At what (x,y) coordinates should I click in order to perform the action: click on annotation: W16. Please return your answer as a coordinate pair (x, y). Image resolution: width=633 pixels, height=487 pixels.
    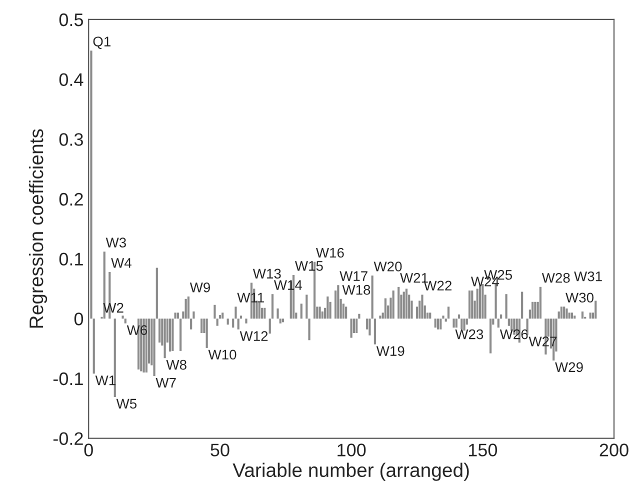
    Looking at the image, I should click on (330, 253).